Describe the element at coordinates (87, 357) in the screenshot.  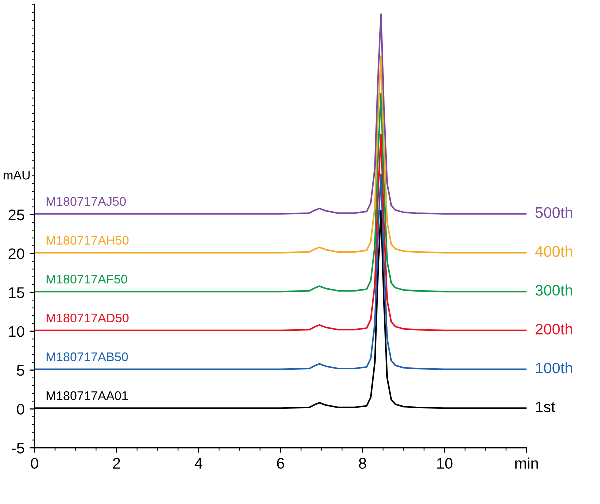
I see `annotation: M180717AB50` at that location.